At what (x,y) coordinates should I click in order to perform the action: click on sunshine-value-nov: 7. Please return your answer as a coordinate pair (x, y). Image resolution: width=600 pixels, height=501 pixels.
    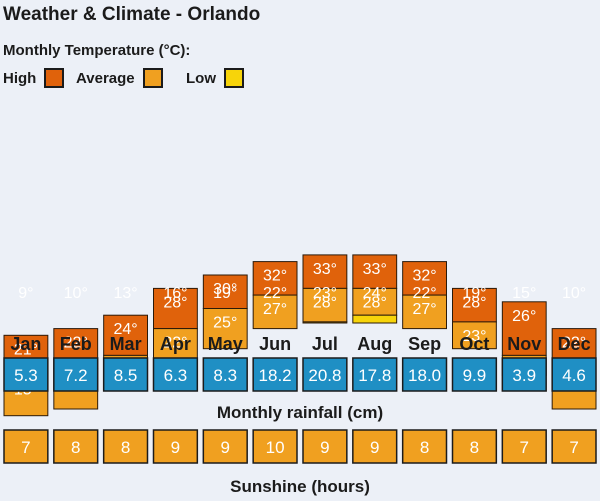
    Looking at the image, I should click on (524, 447).